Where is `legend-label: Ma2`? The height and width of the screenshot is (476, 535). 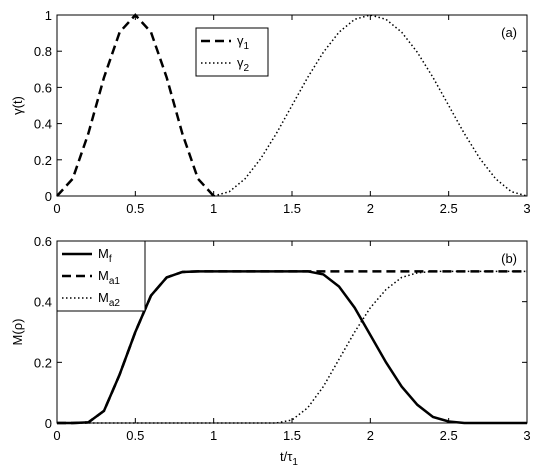
legend-label: Ma2 is located at coordinates (109, 299).